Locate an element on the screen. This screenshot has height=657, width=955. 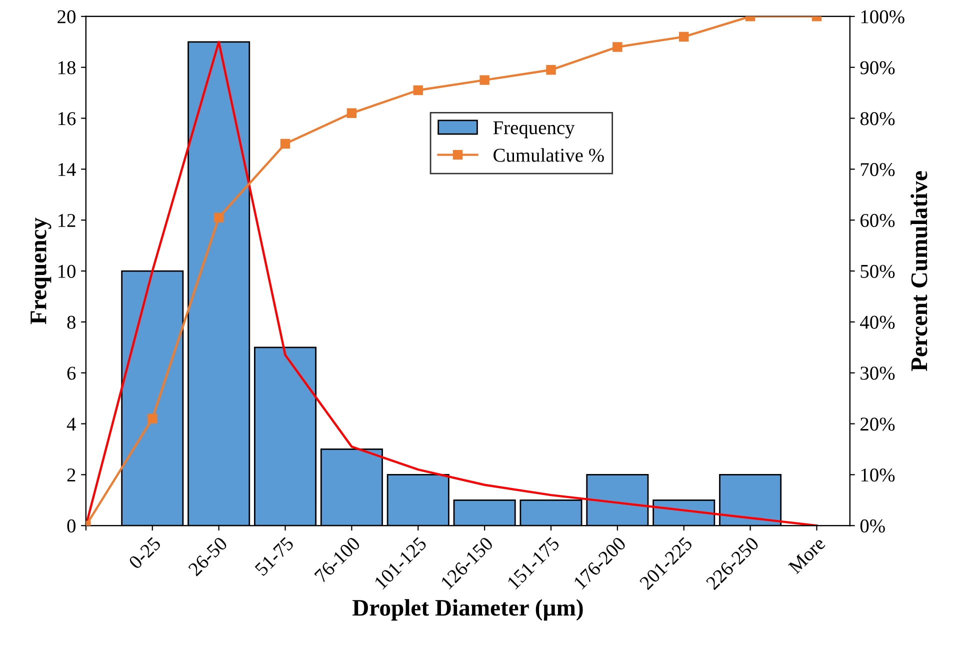
y-tick-label: 4 is located at coordinates (71, 424).